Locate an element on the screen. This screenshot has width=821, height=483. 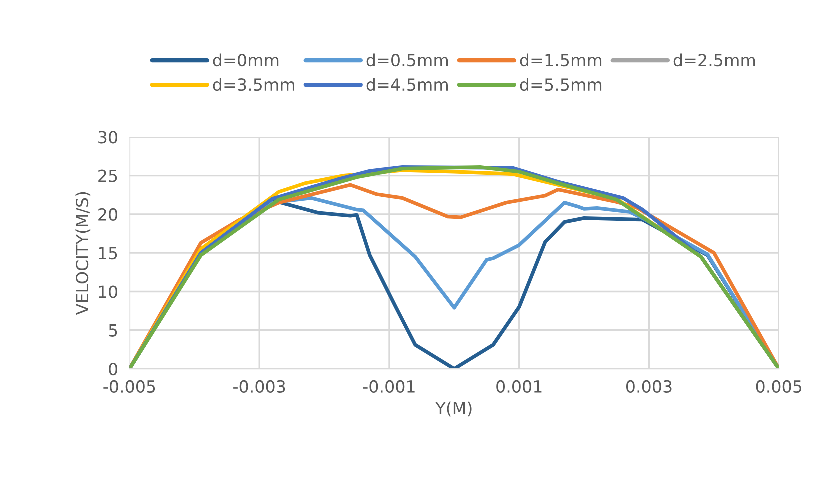
legend-label: d=5.5mm is located at coordinates (561, 85).